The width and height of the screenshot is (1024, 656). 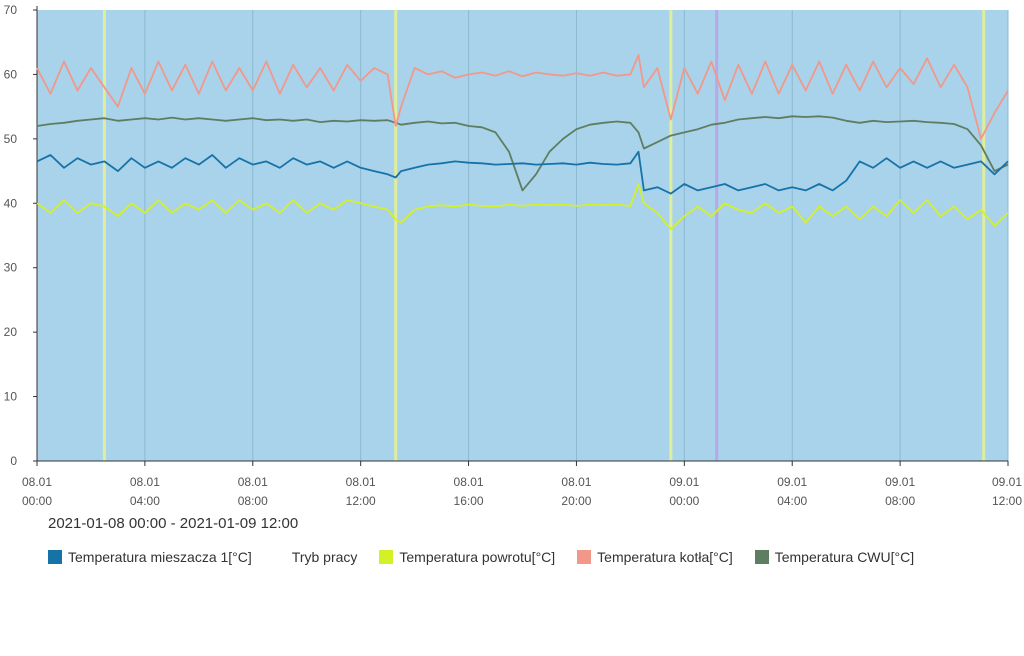 What do you see at coordinates (11, 203) in the screenshot?
I see `y-tick-label-40: 40` at bounding box center [11, 203].